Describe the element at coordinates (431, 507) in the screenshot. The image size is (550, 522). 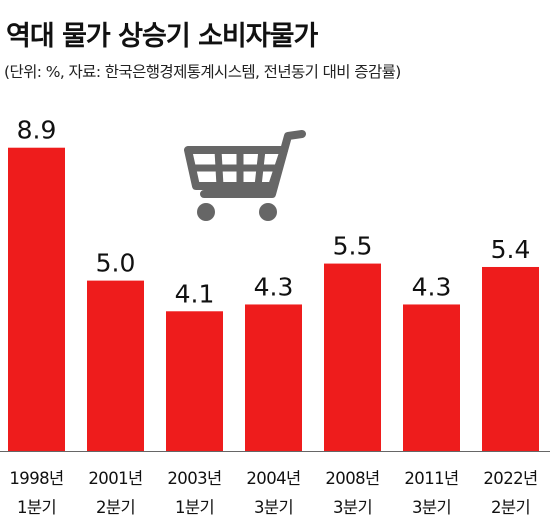
I see `category-label-5-1: 3분기` at that location.